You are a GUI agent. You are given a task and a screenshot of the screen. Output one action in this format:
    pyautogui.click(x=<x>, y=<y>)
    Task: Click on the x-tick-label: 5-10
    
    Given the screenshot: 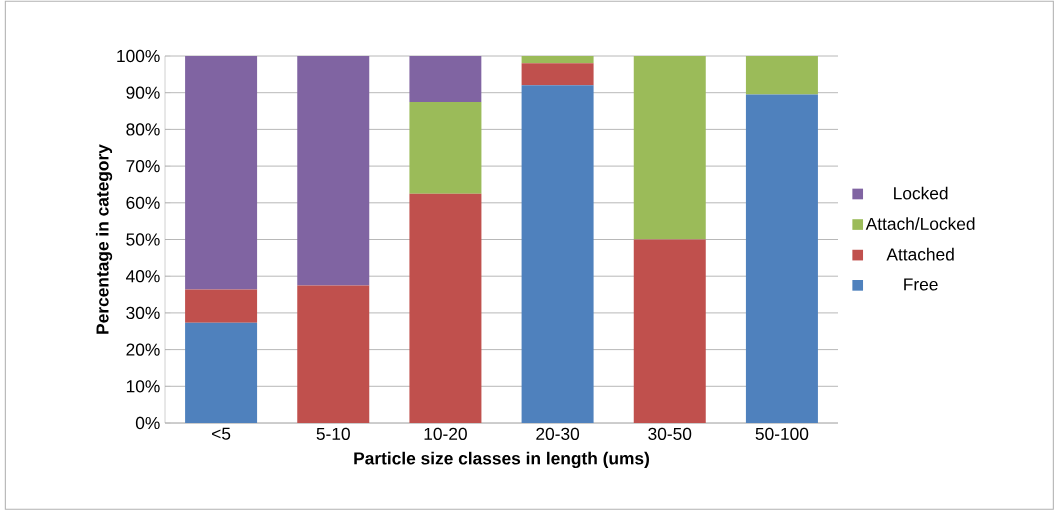 What is the action you would take?
    pyautogui.click(x=333, y=433)
    